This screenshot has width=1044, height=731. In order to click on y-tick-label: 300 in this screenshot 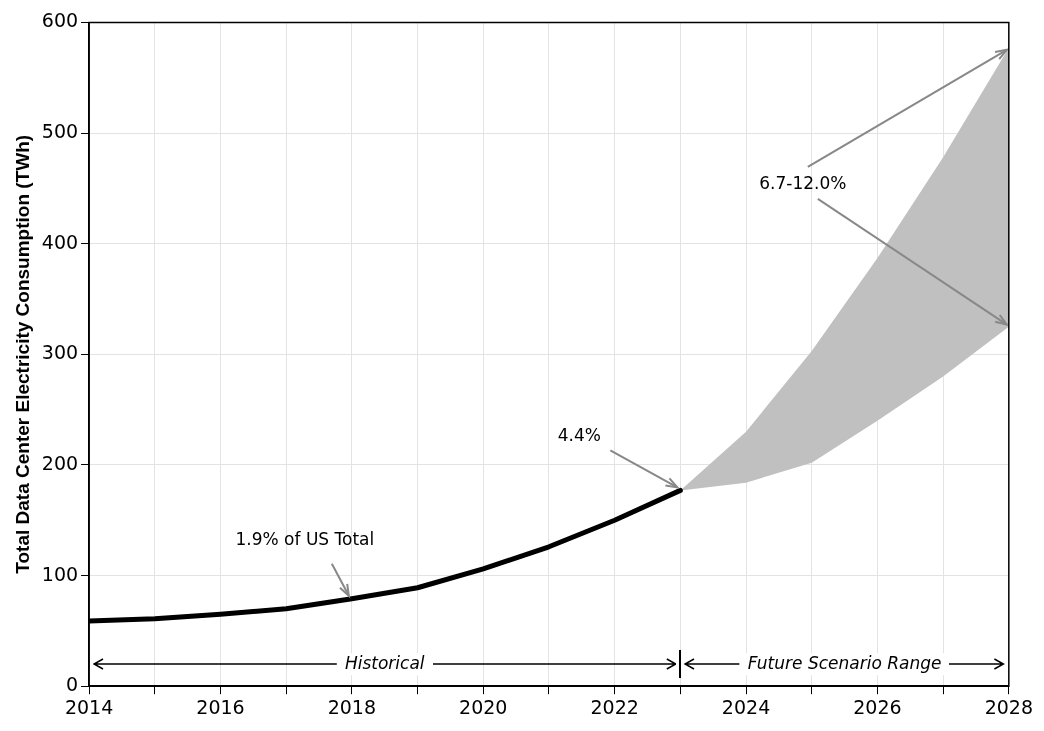, I will do `click(60, 352)`.